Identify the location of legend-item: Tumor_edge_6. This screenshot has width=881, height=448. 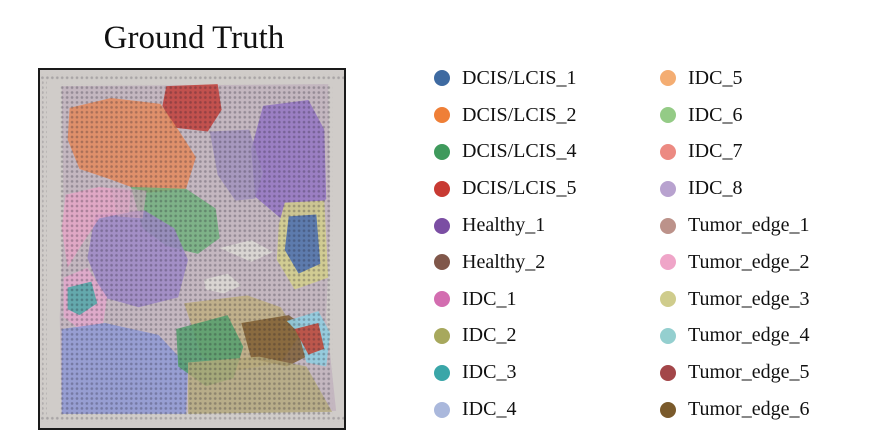
(734, 409).